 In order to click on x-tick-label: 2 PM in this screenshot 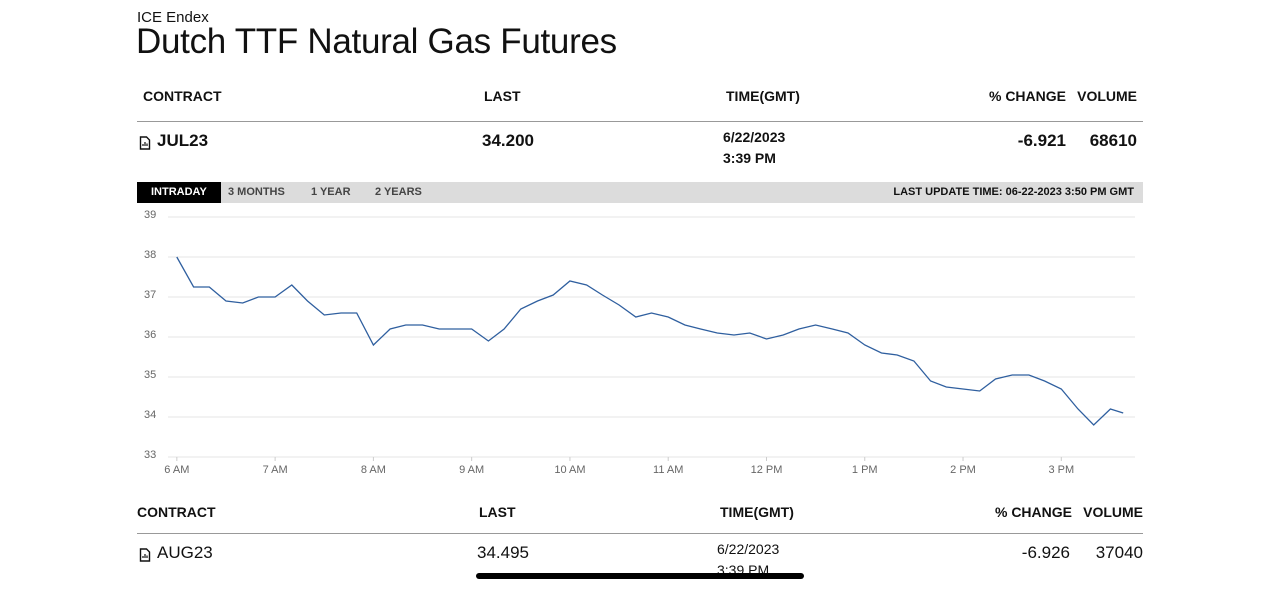, I will do `click(963, 470)`.